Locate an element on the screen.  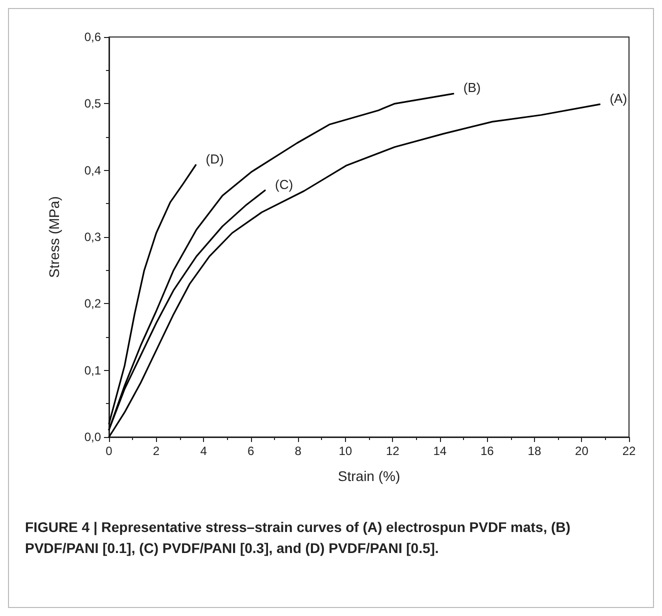
x-tick-label: 20 is located at coordinates (582, 451).